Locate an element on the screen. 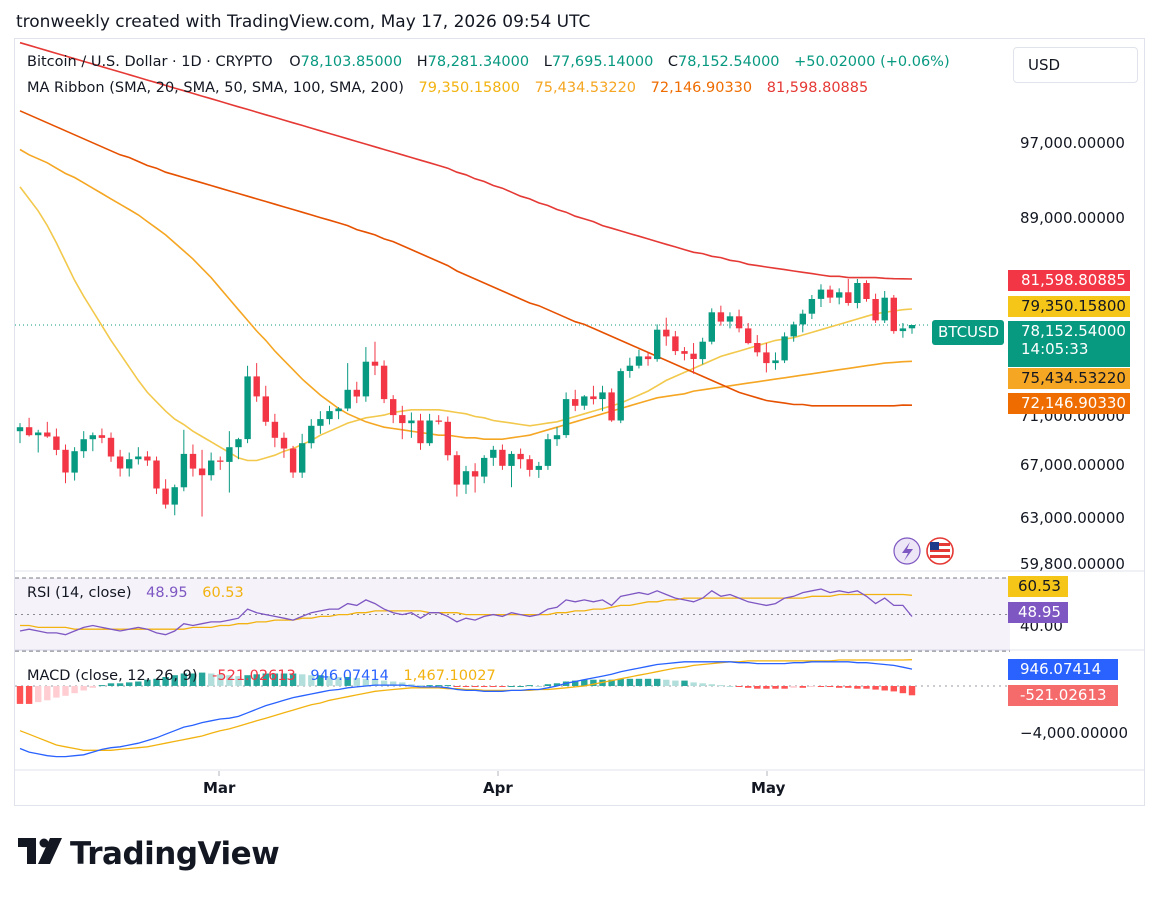 This screenshot has height=898, width=1160. ma20-value: 79,350.15800 is located at coordinates (469, 88).